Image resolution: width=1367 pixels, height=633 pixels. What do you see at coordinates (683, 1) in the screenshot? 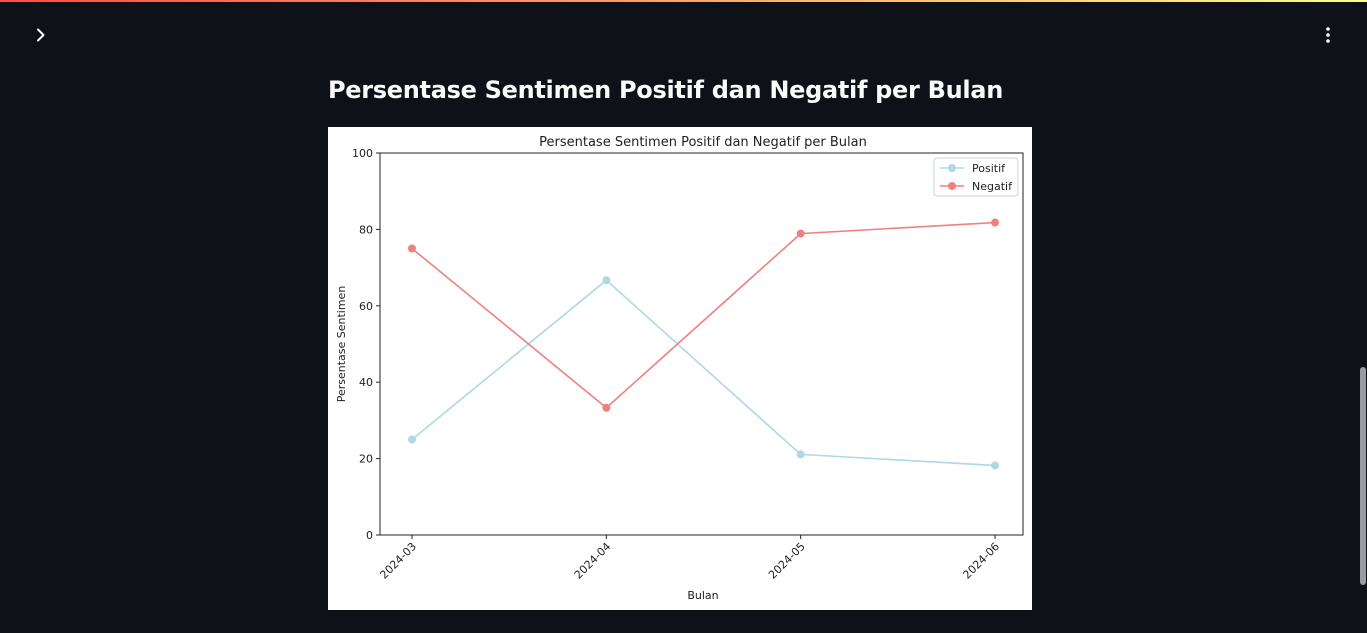
I see `header-decoration-bar` at bounding box center [683, 1].